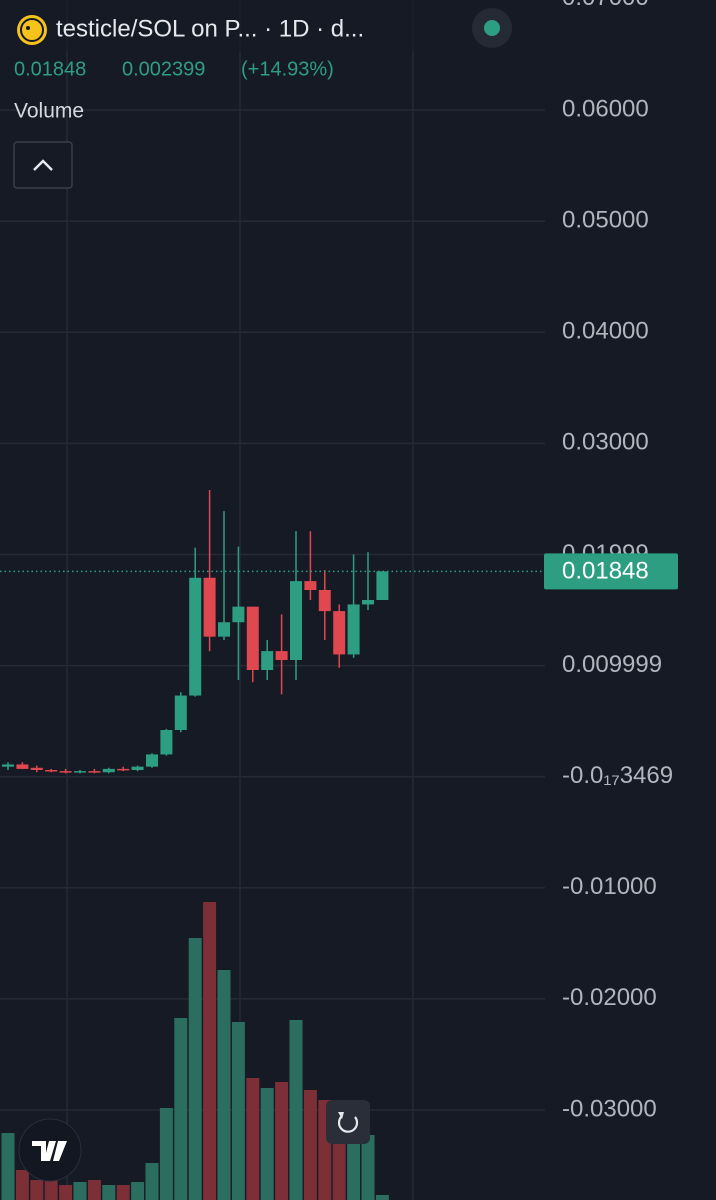  What do you see at coordinates (50, 69) in the screenshot?
I see `last-close: 0.01848` at bounding box center [50, 69].